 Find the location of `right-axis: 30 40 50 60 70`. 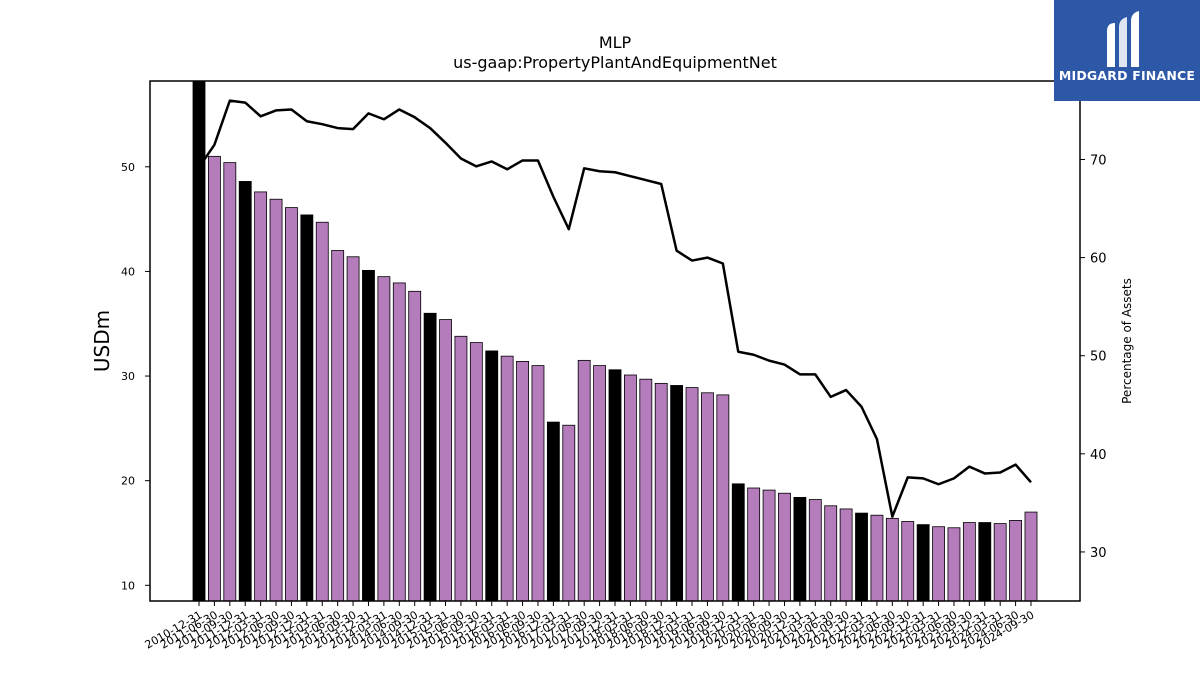

right-axis: 30 40 50 60 70 is located at coordinates (1093, 357).